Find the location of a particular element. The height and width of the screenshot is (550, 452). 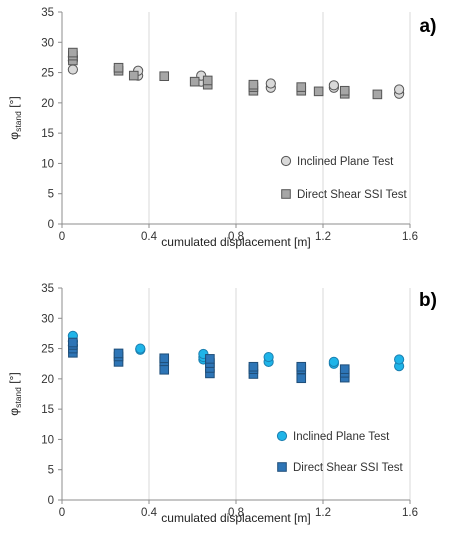

panel-label: b) is located at coordinates (428, 300).